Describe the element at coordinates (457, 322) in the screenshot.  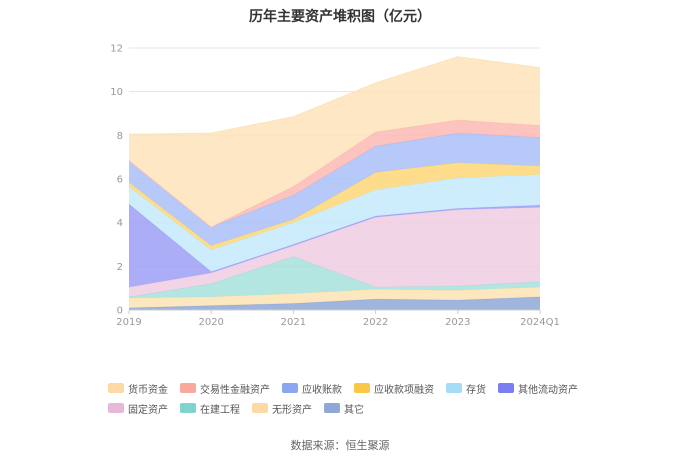
I see `x-tick-label: 2023` at that location.